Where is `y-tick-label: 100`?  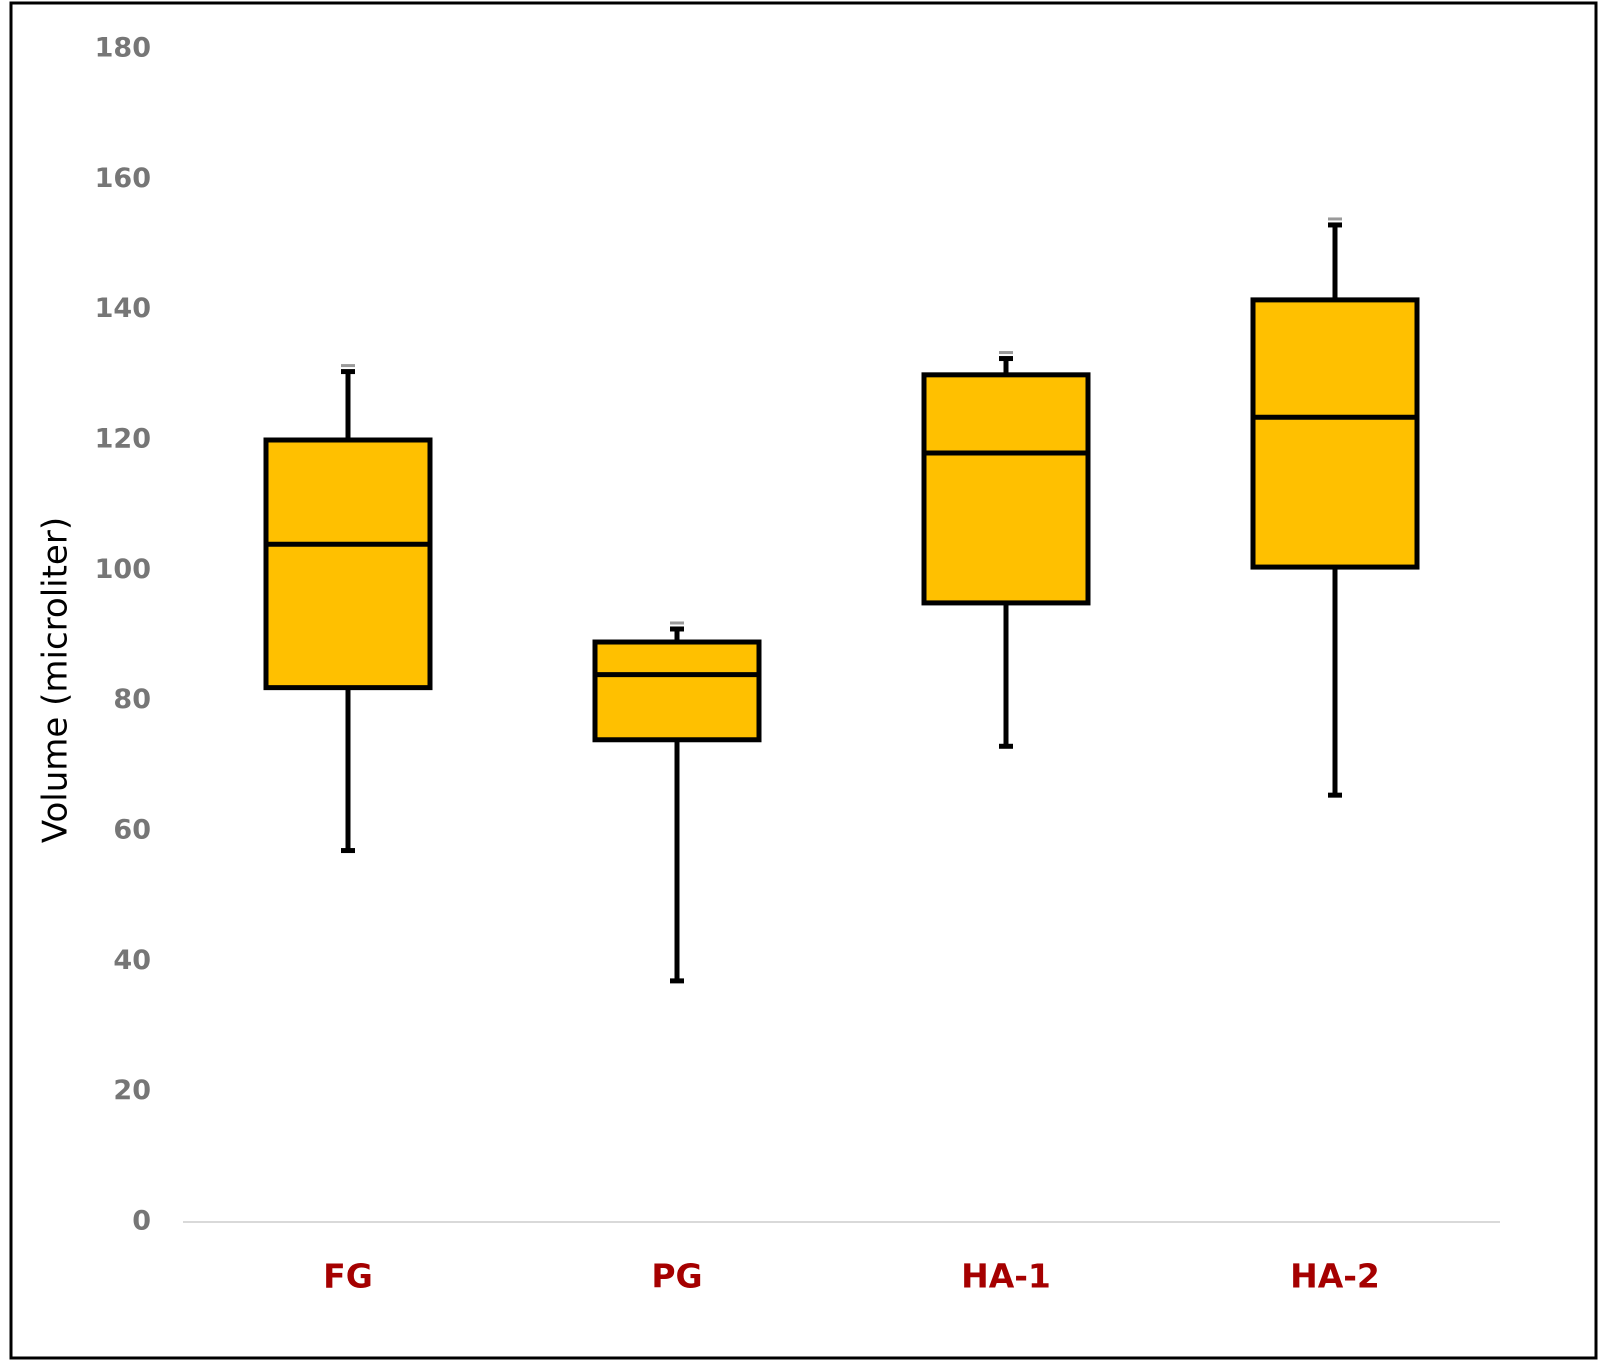 y-tick-label: 100 is located at coordinates (123, 569).